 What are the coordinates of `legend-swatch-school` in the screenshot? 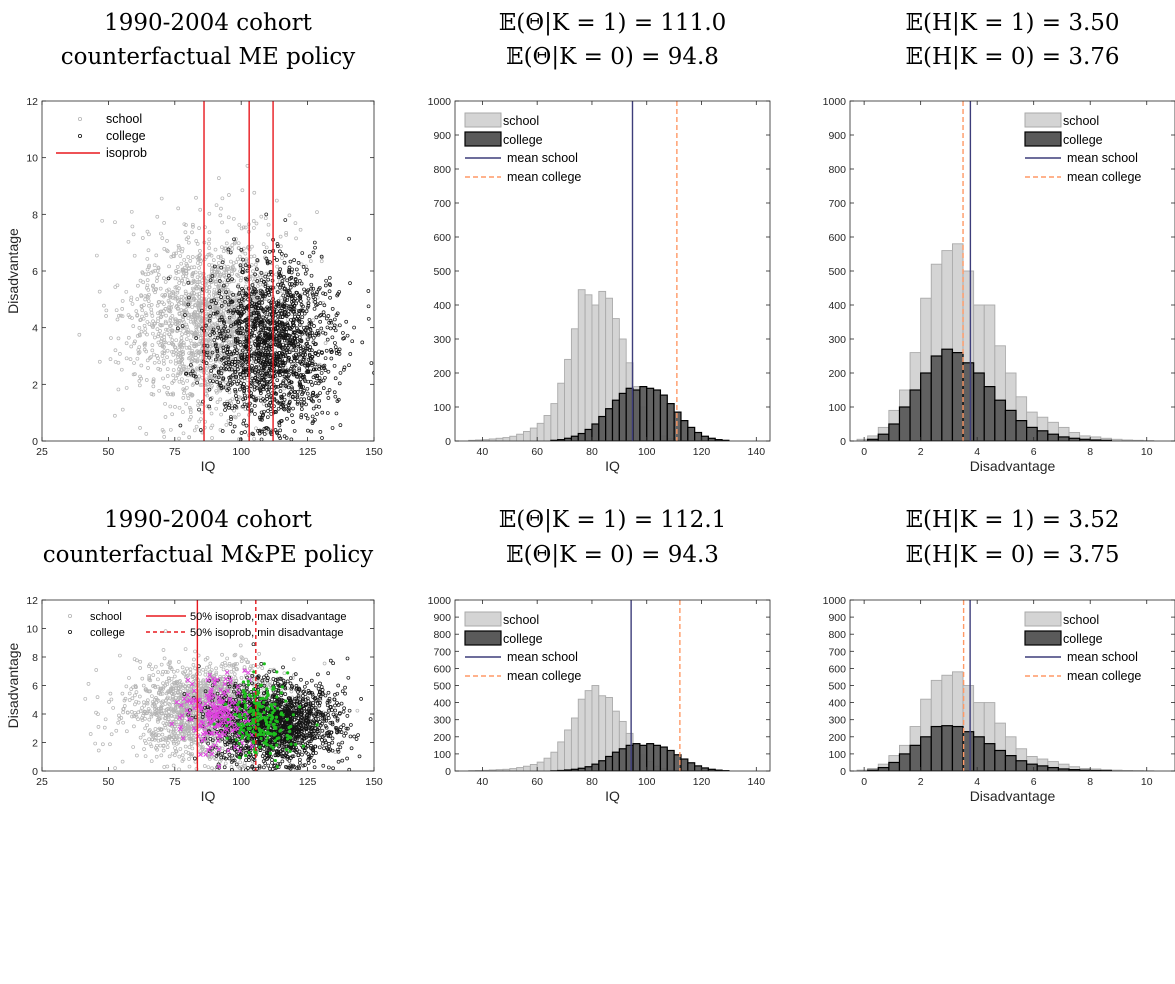 It's located at (1043, 120).